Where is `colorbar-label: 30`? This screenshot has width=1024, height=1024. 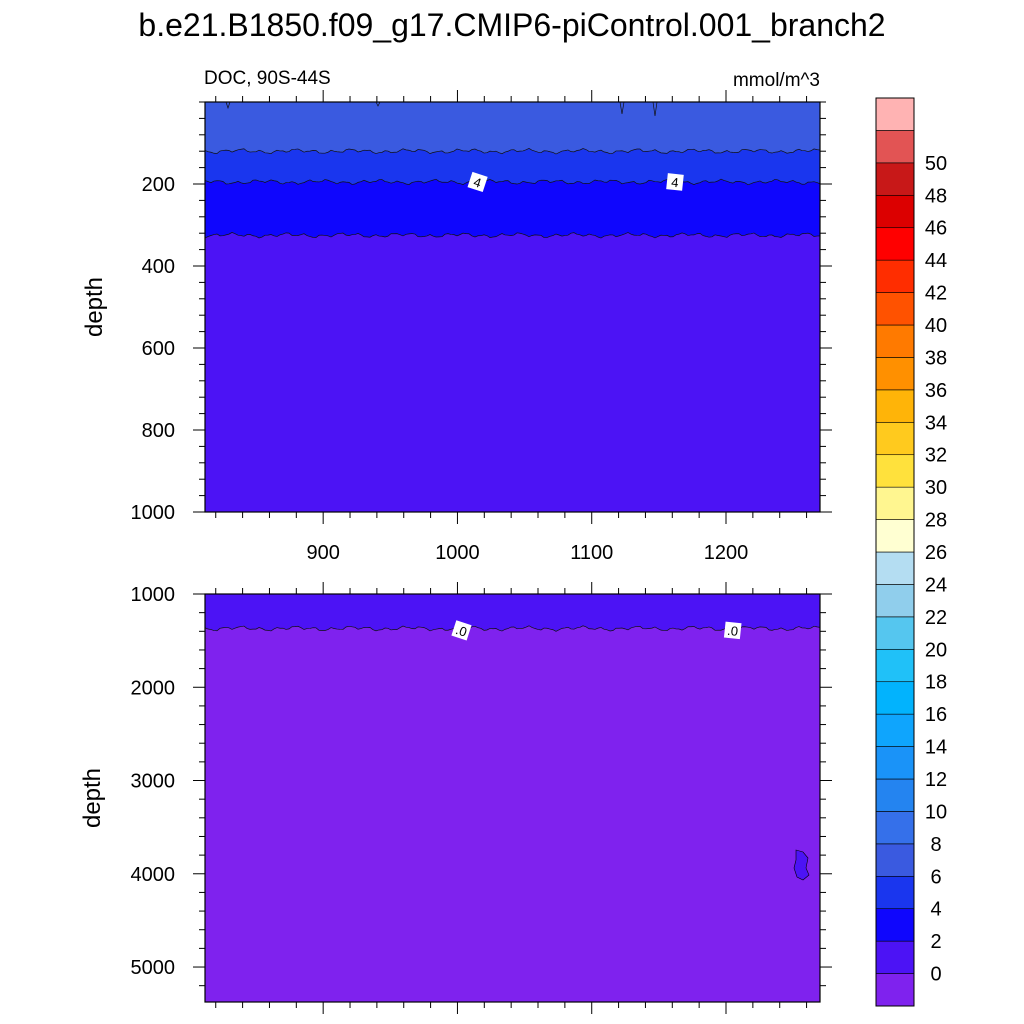
colorbar-label: 30 is located at coordinates (936, 488).